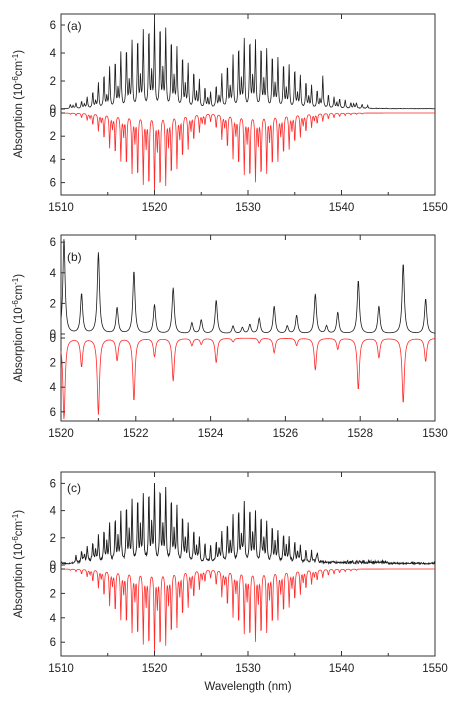  What do you see at coordinates (18, 104) in the screenshot?
I see `panel-a-y-axis-label: Absorption (10-6cm-1)` at bounding box center [18, 104].